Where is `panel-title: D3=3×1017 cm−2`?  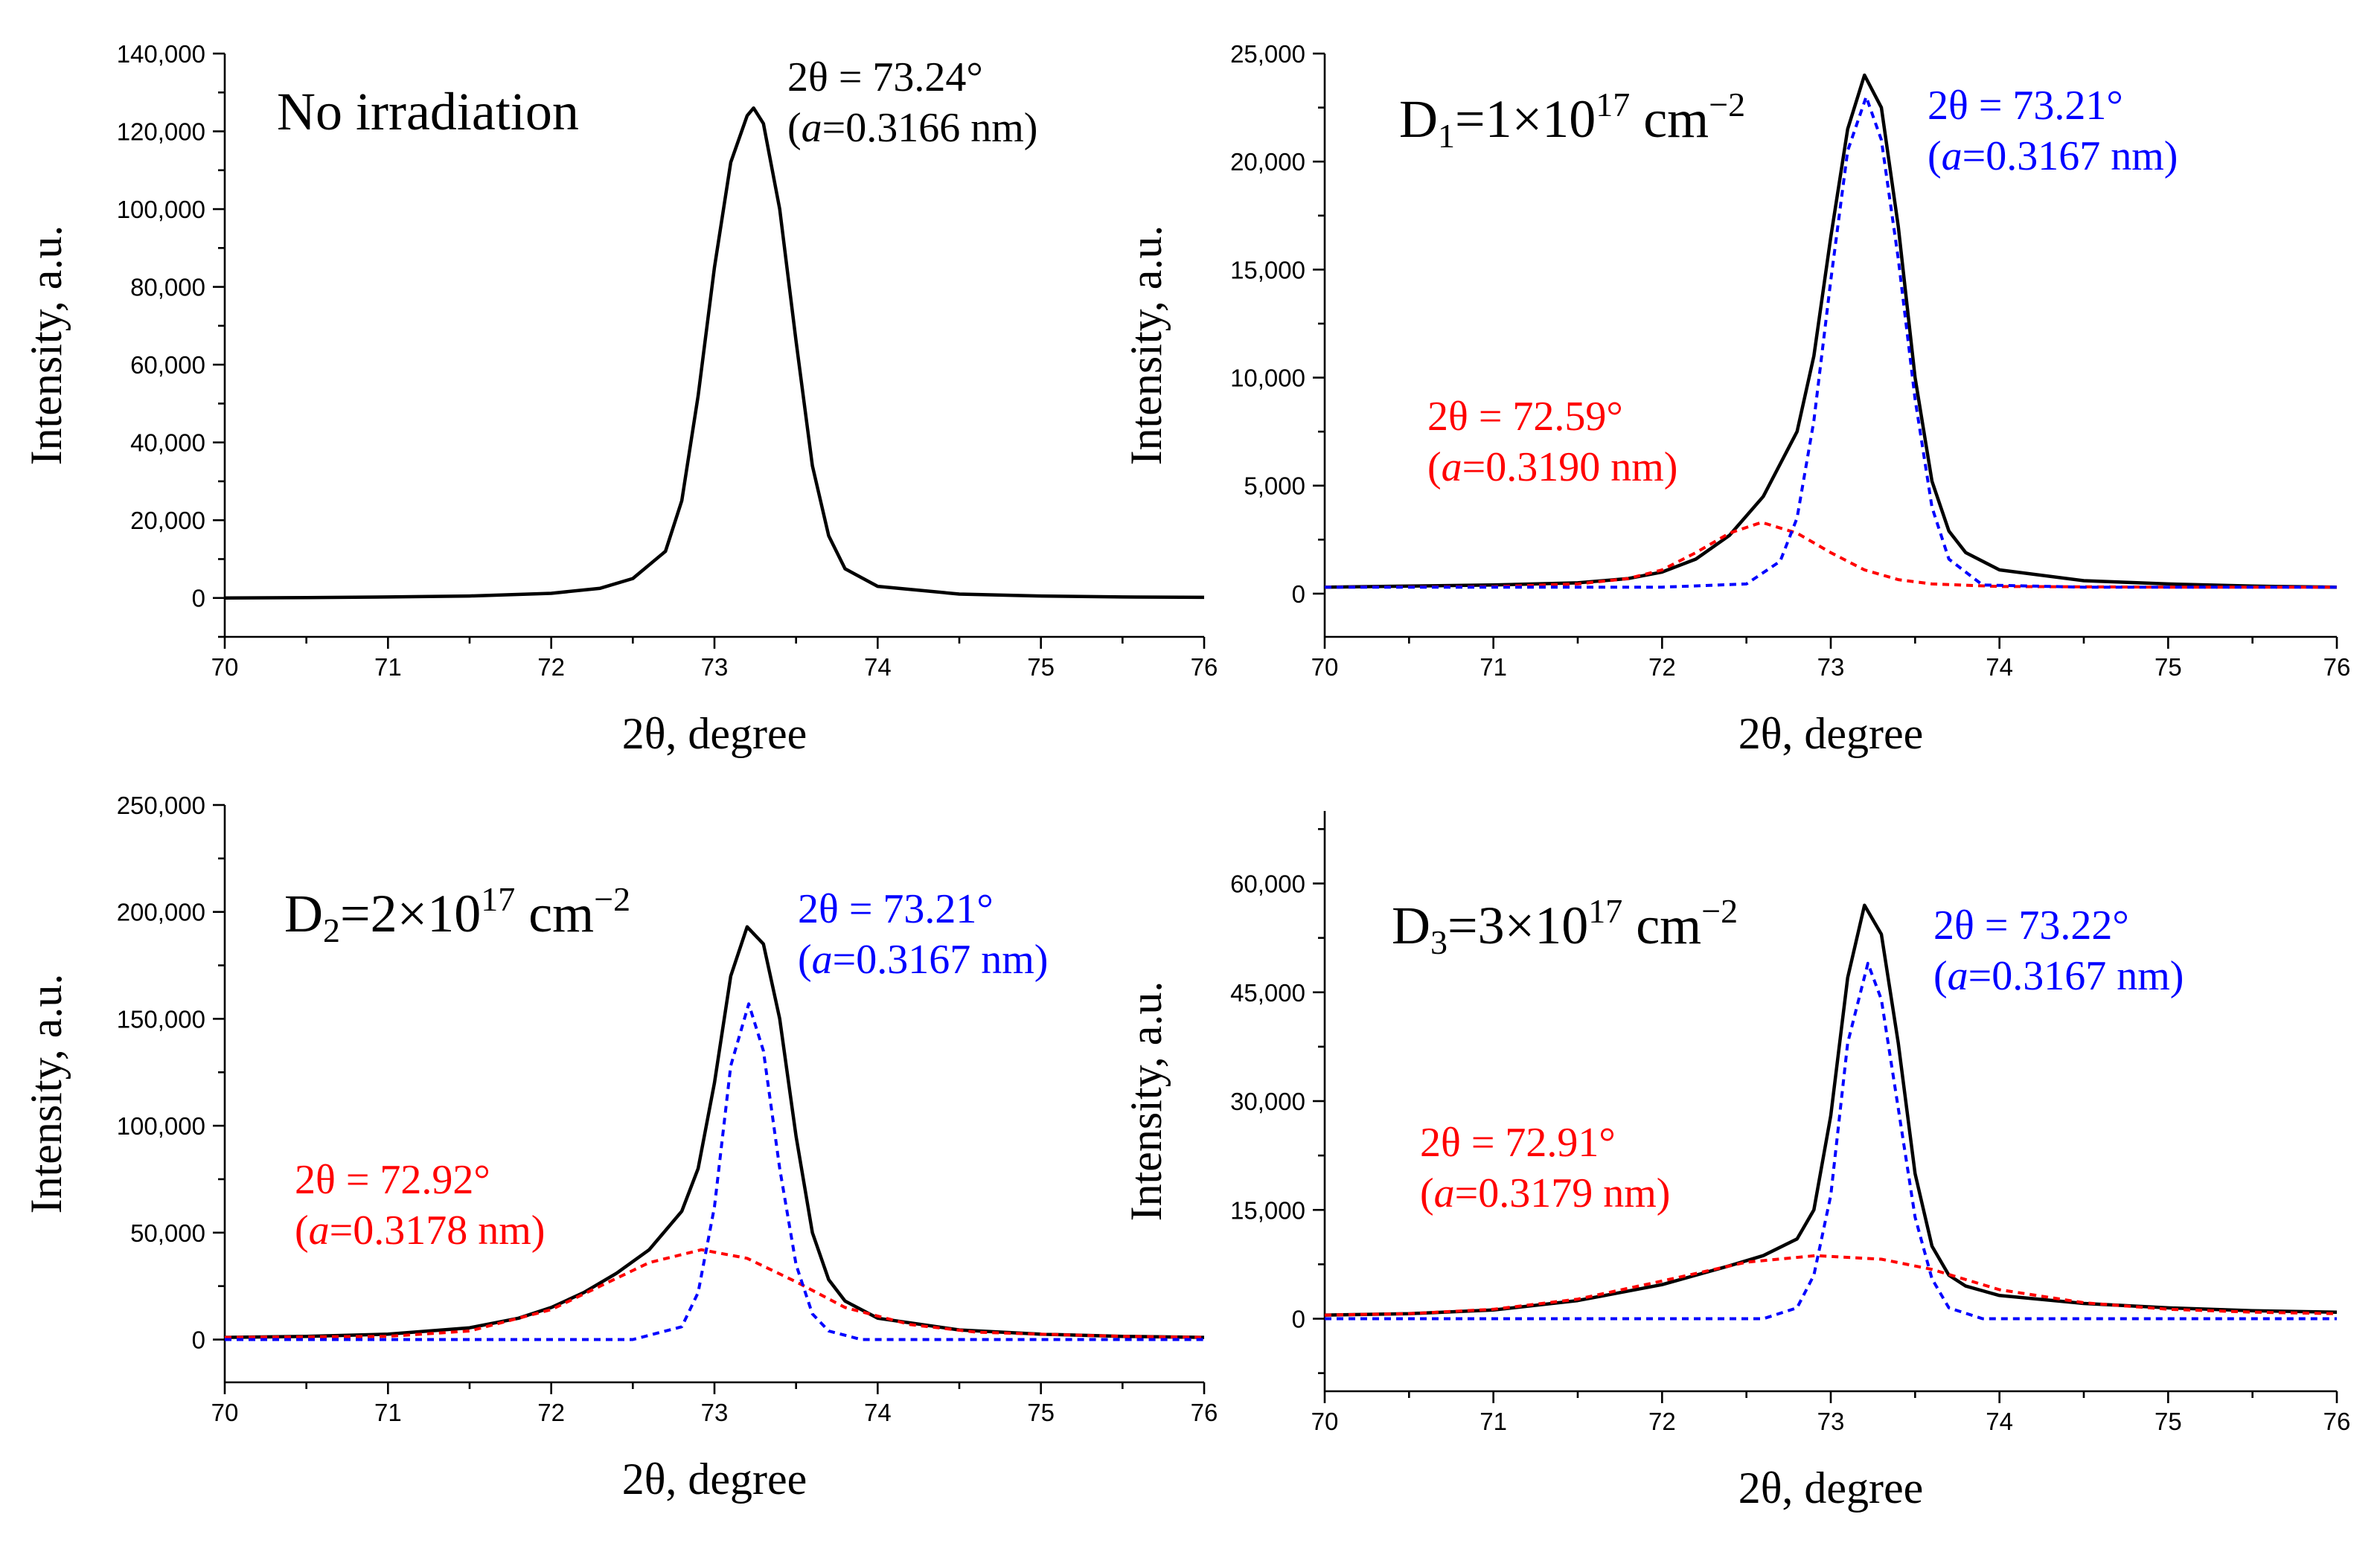 panel-title: D3=3×1017 cm−2 is located at coordinates (1565, 926).